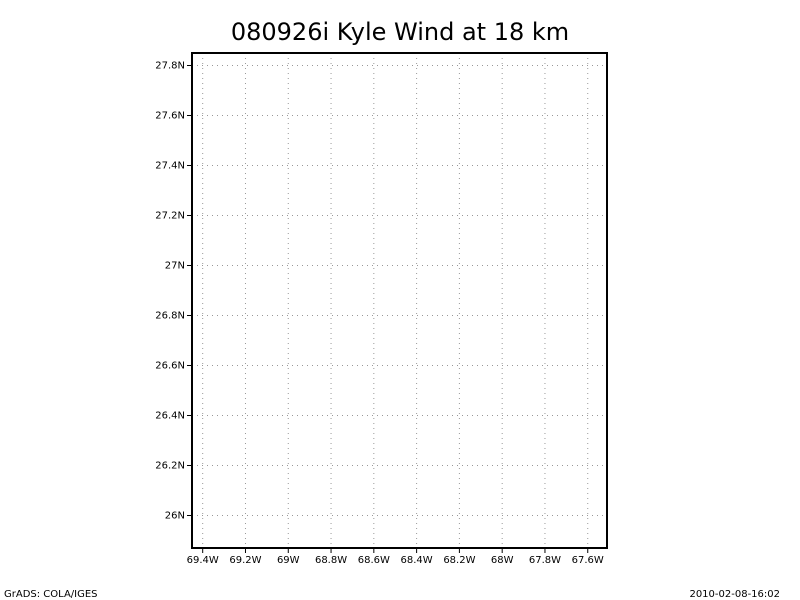 The image size is (800, 600). Describe the element at coordinates (502, 560) in the screenshot. I see `x-tick-label: 68W` at that location.